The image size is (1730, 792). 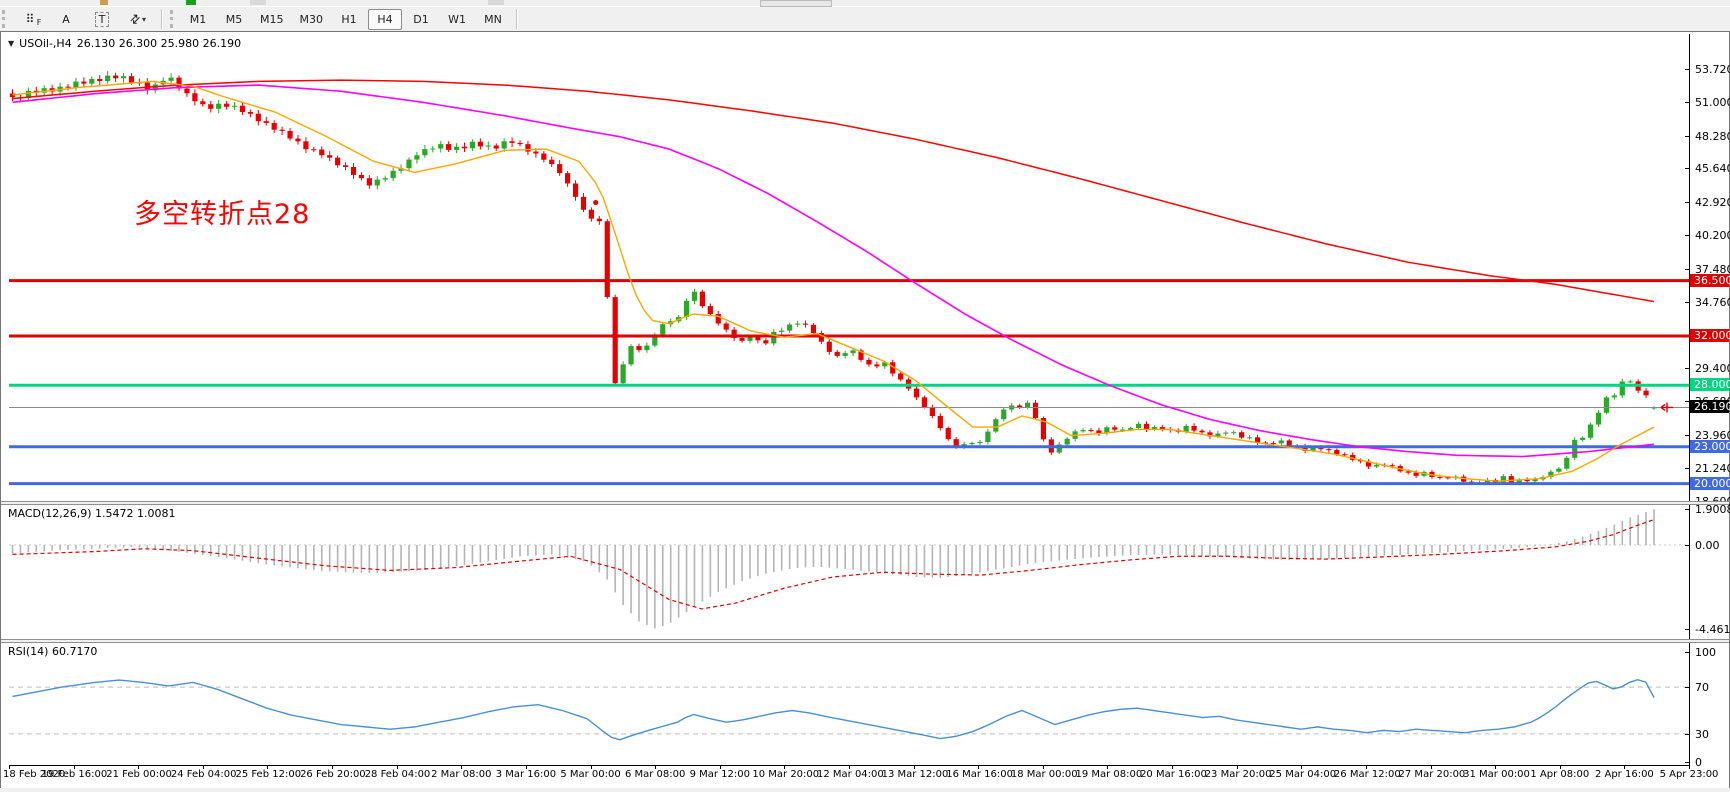 I want to click on price-badge-28.000: 28.000, so click(x=1710, y=385).